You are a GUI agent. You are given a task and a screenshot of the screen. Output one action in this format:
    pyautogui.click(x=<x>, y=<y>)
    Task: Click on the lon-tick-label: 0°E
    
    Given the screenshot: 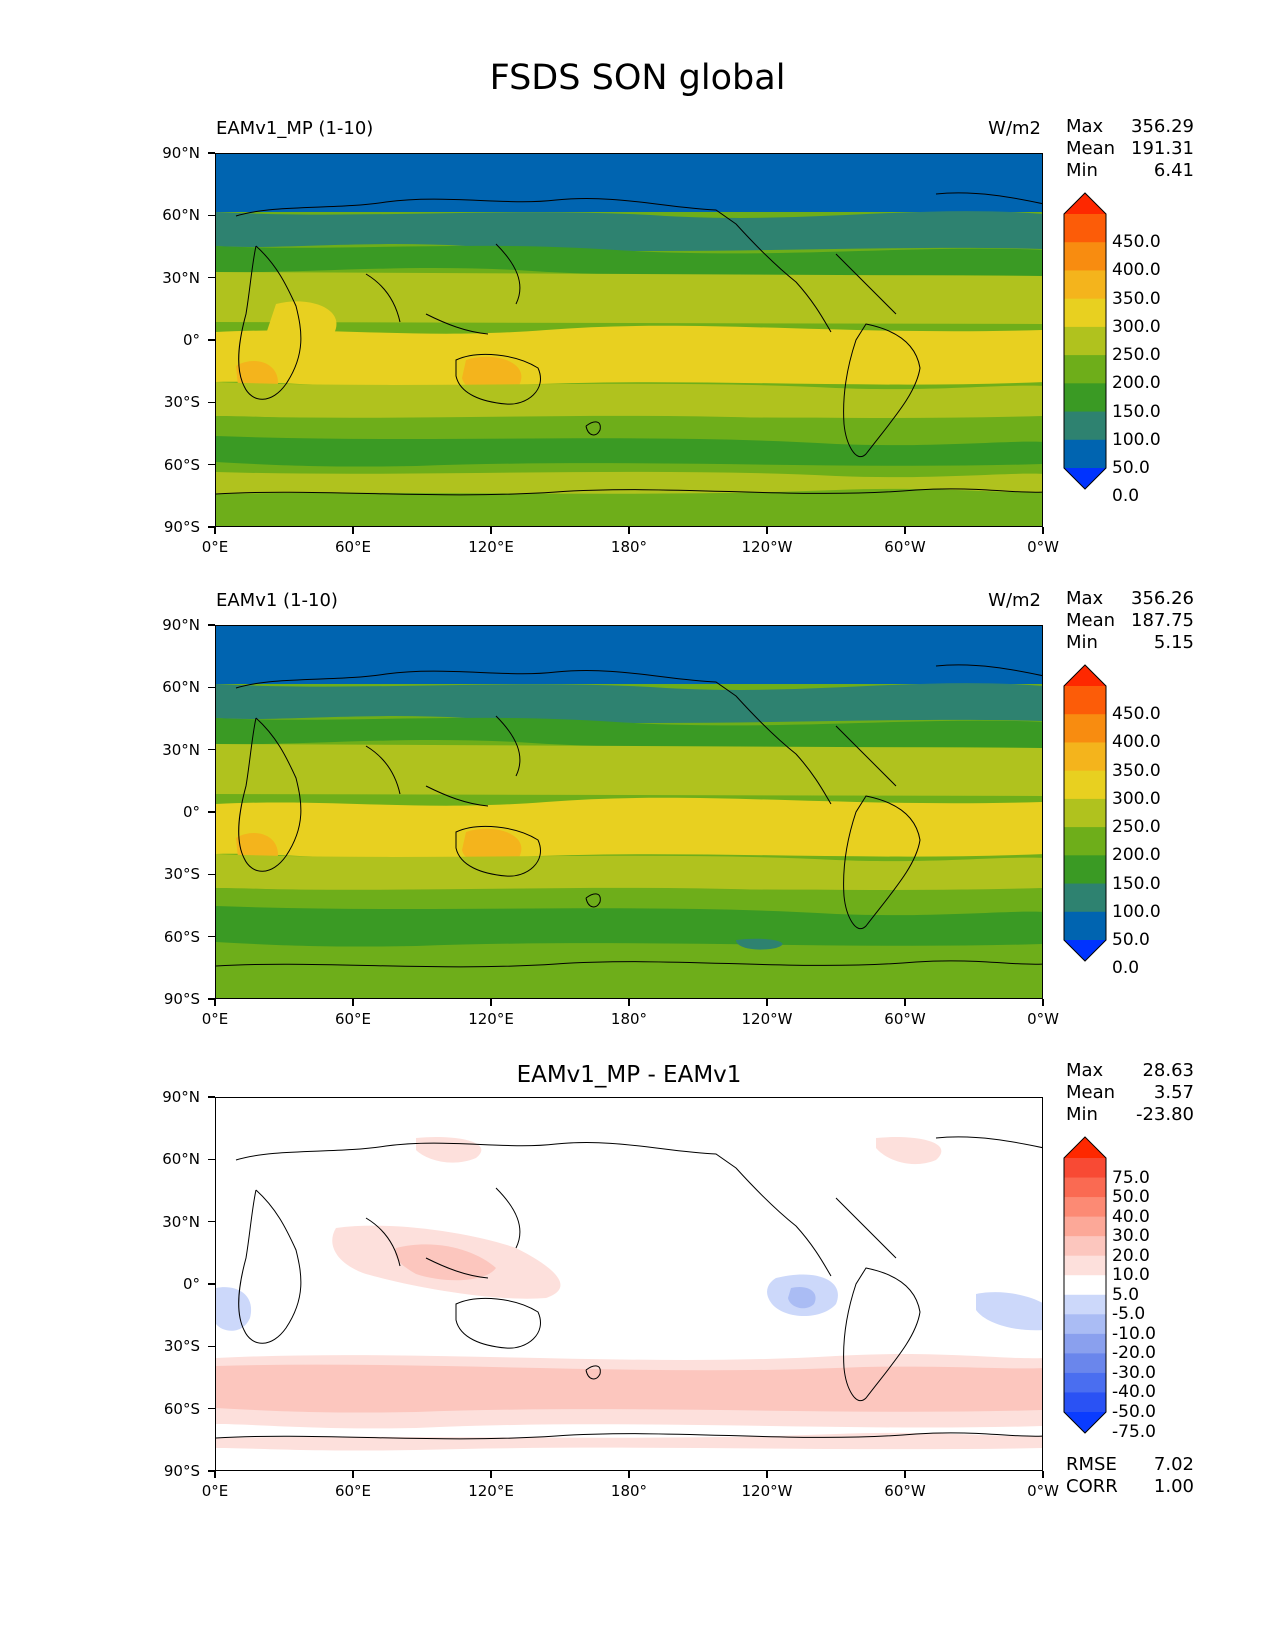 What is the action you would take?
    pyautogui.click(x=215, y=1019)
    